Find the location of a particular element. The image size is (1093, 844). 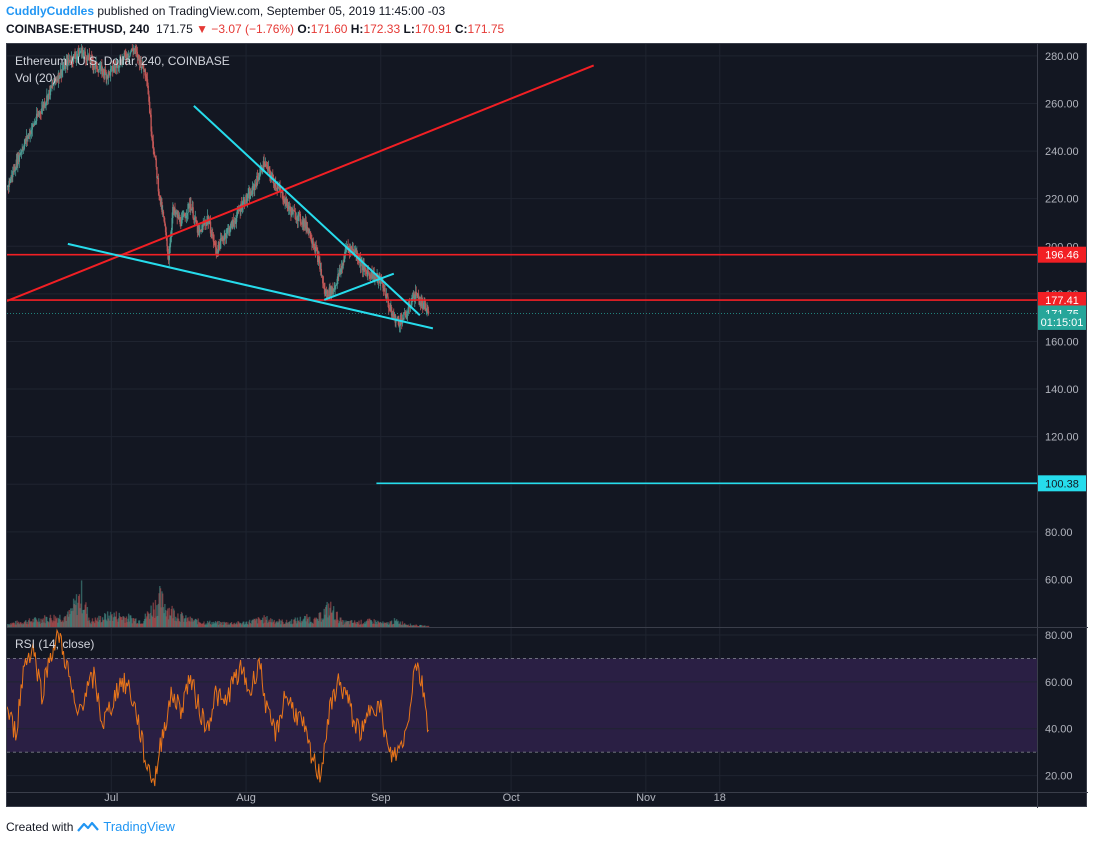

rsi-legend: RSI (14, close) is located at coordinates (54, 644).